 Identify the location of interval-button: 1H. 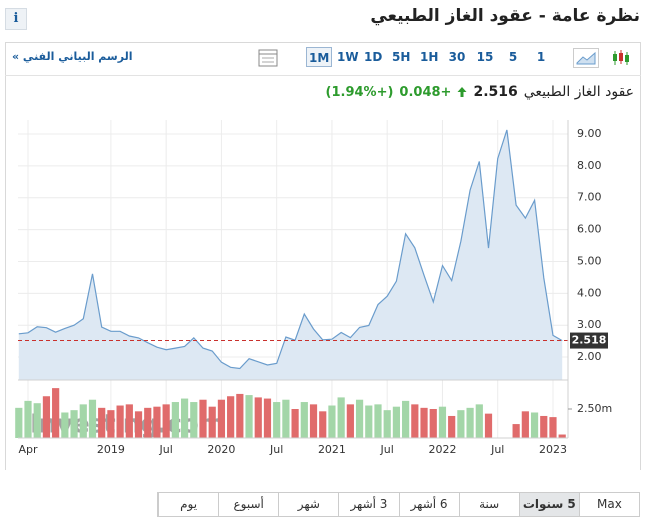
(429, 57).